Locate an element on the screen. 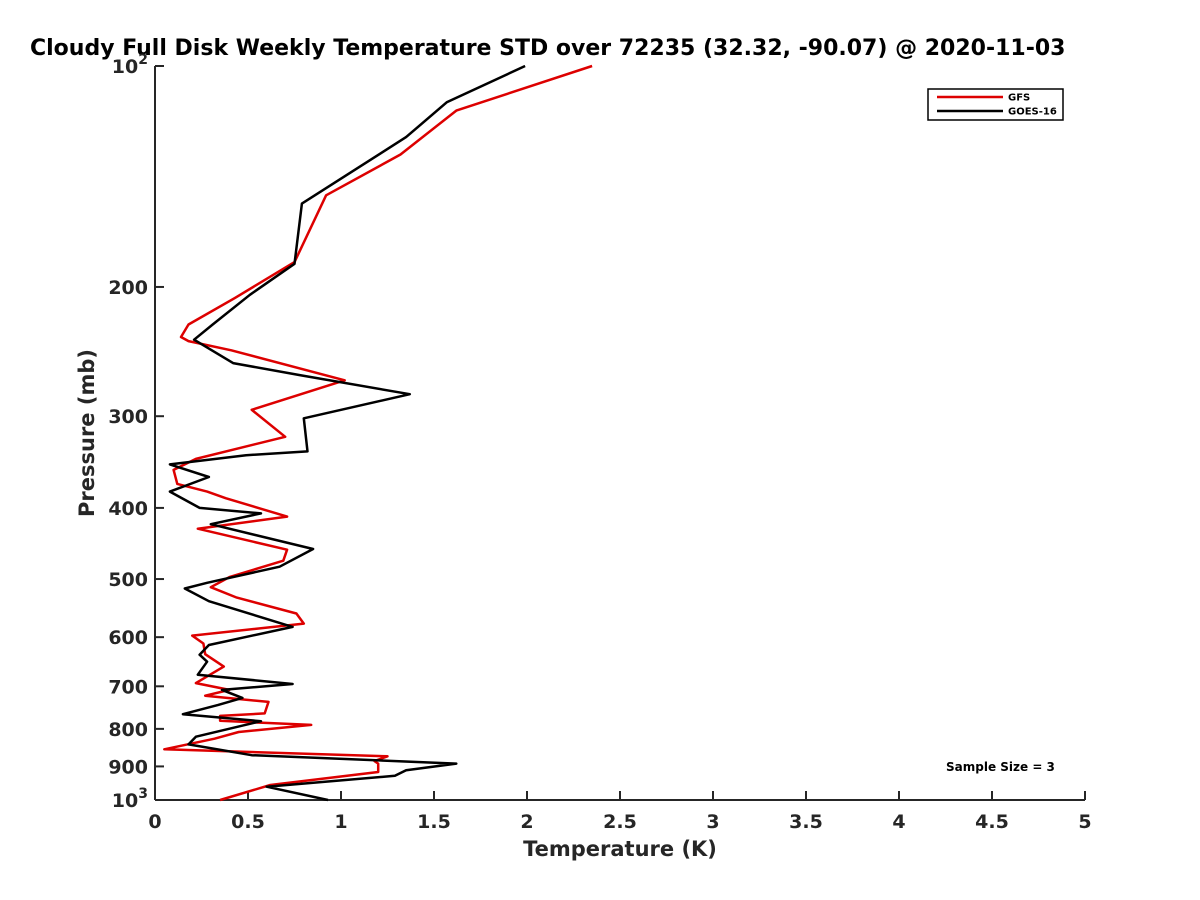  legend: GFS GOES-16 is located at coordinates (995, 104).